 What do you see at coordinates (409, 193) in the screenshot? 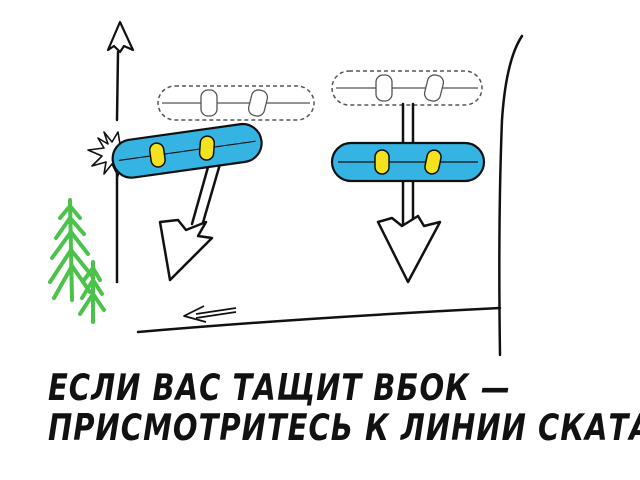
I see `down-arrow-icon` at bounding box center [409, 193].